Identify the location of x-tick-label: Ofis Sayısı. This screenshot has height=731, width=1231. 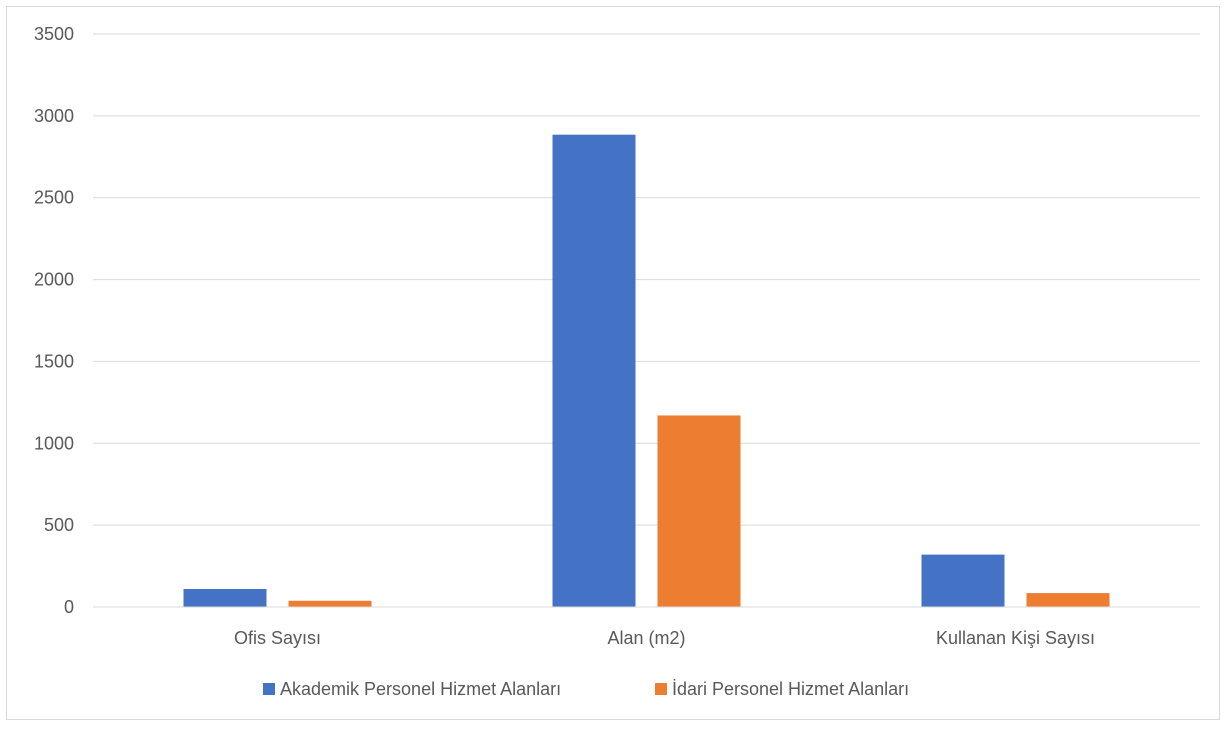
(277, 638).